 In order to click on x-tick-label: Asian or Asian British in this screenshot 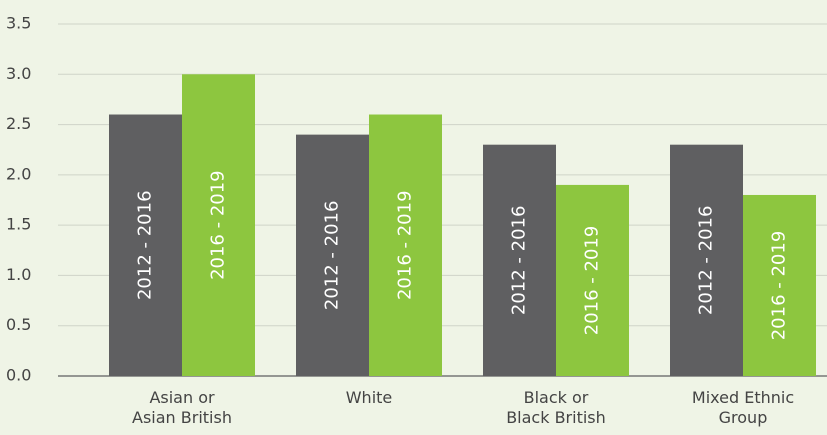, I will do `click(182, 407)`.